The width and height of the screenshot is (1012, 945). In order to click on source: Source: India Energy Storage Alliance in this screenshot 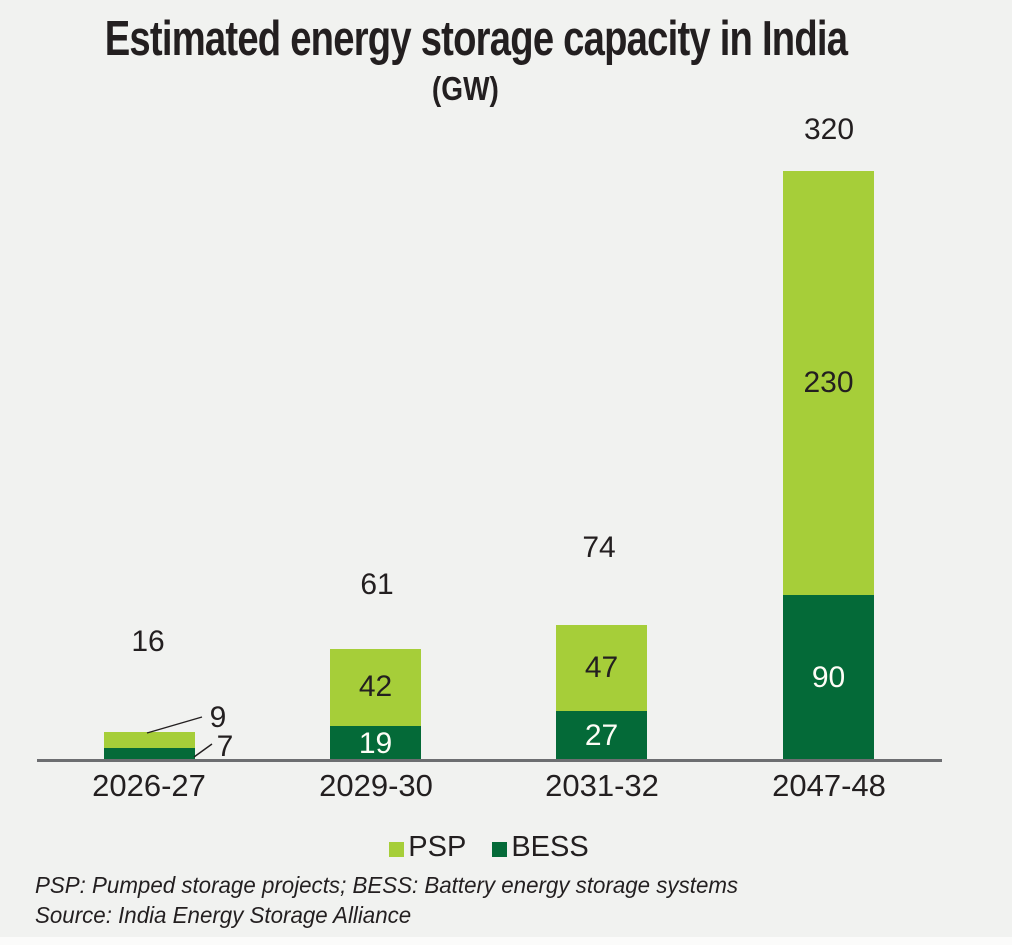, I will do `click(223, 915)`.